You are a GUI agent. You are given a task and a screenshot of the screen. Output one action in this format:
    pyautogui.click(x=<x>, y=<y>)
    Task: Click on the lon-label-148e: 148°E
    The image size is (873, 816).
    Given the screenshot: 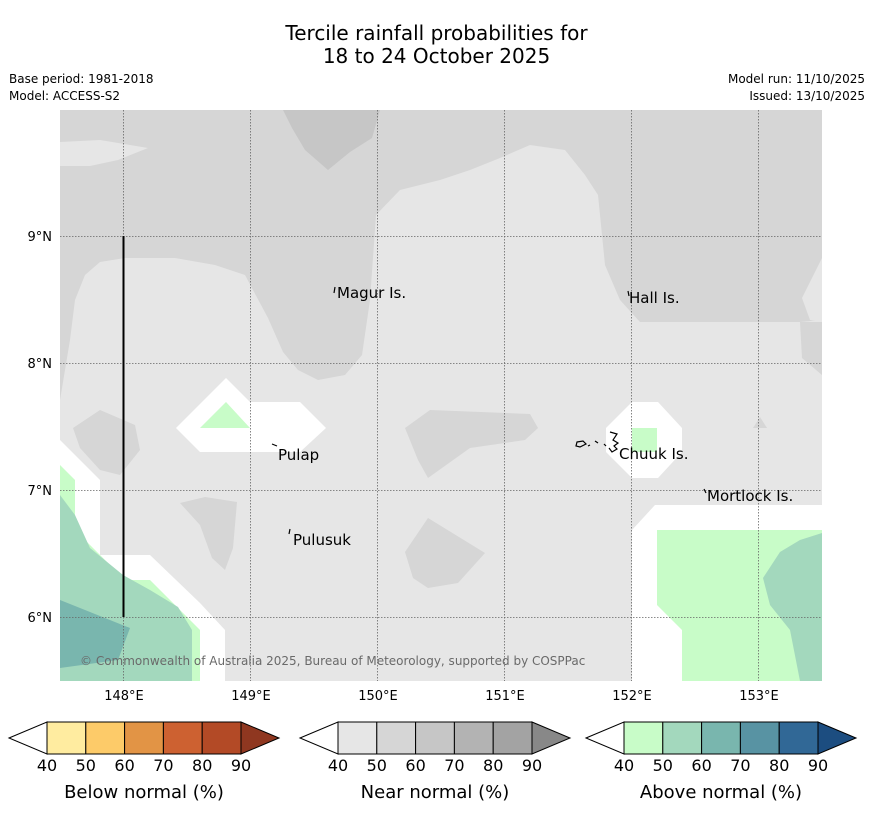 What is the action you would take?
    pyautogui.click(x=124, y=696)
    